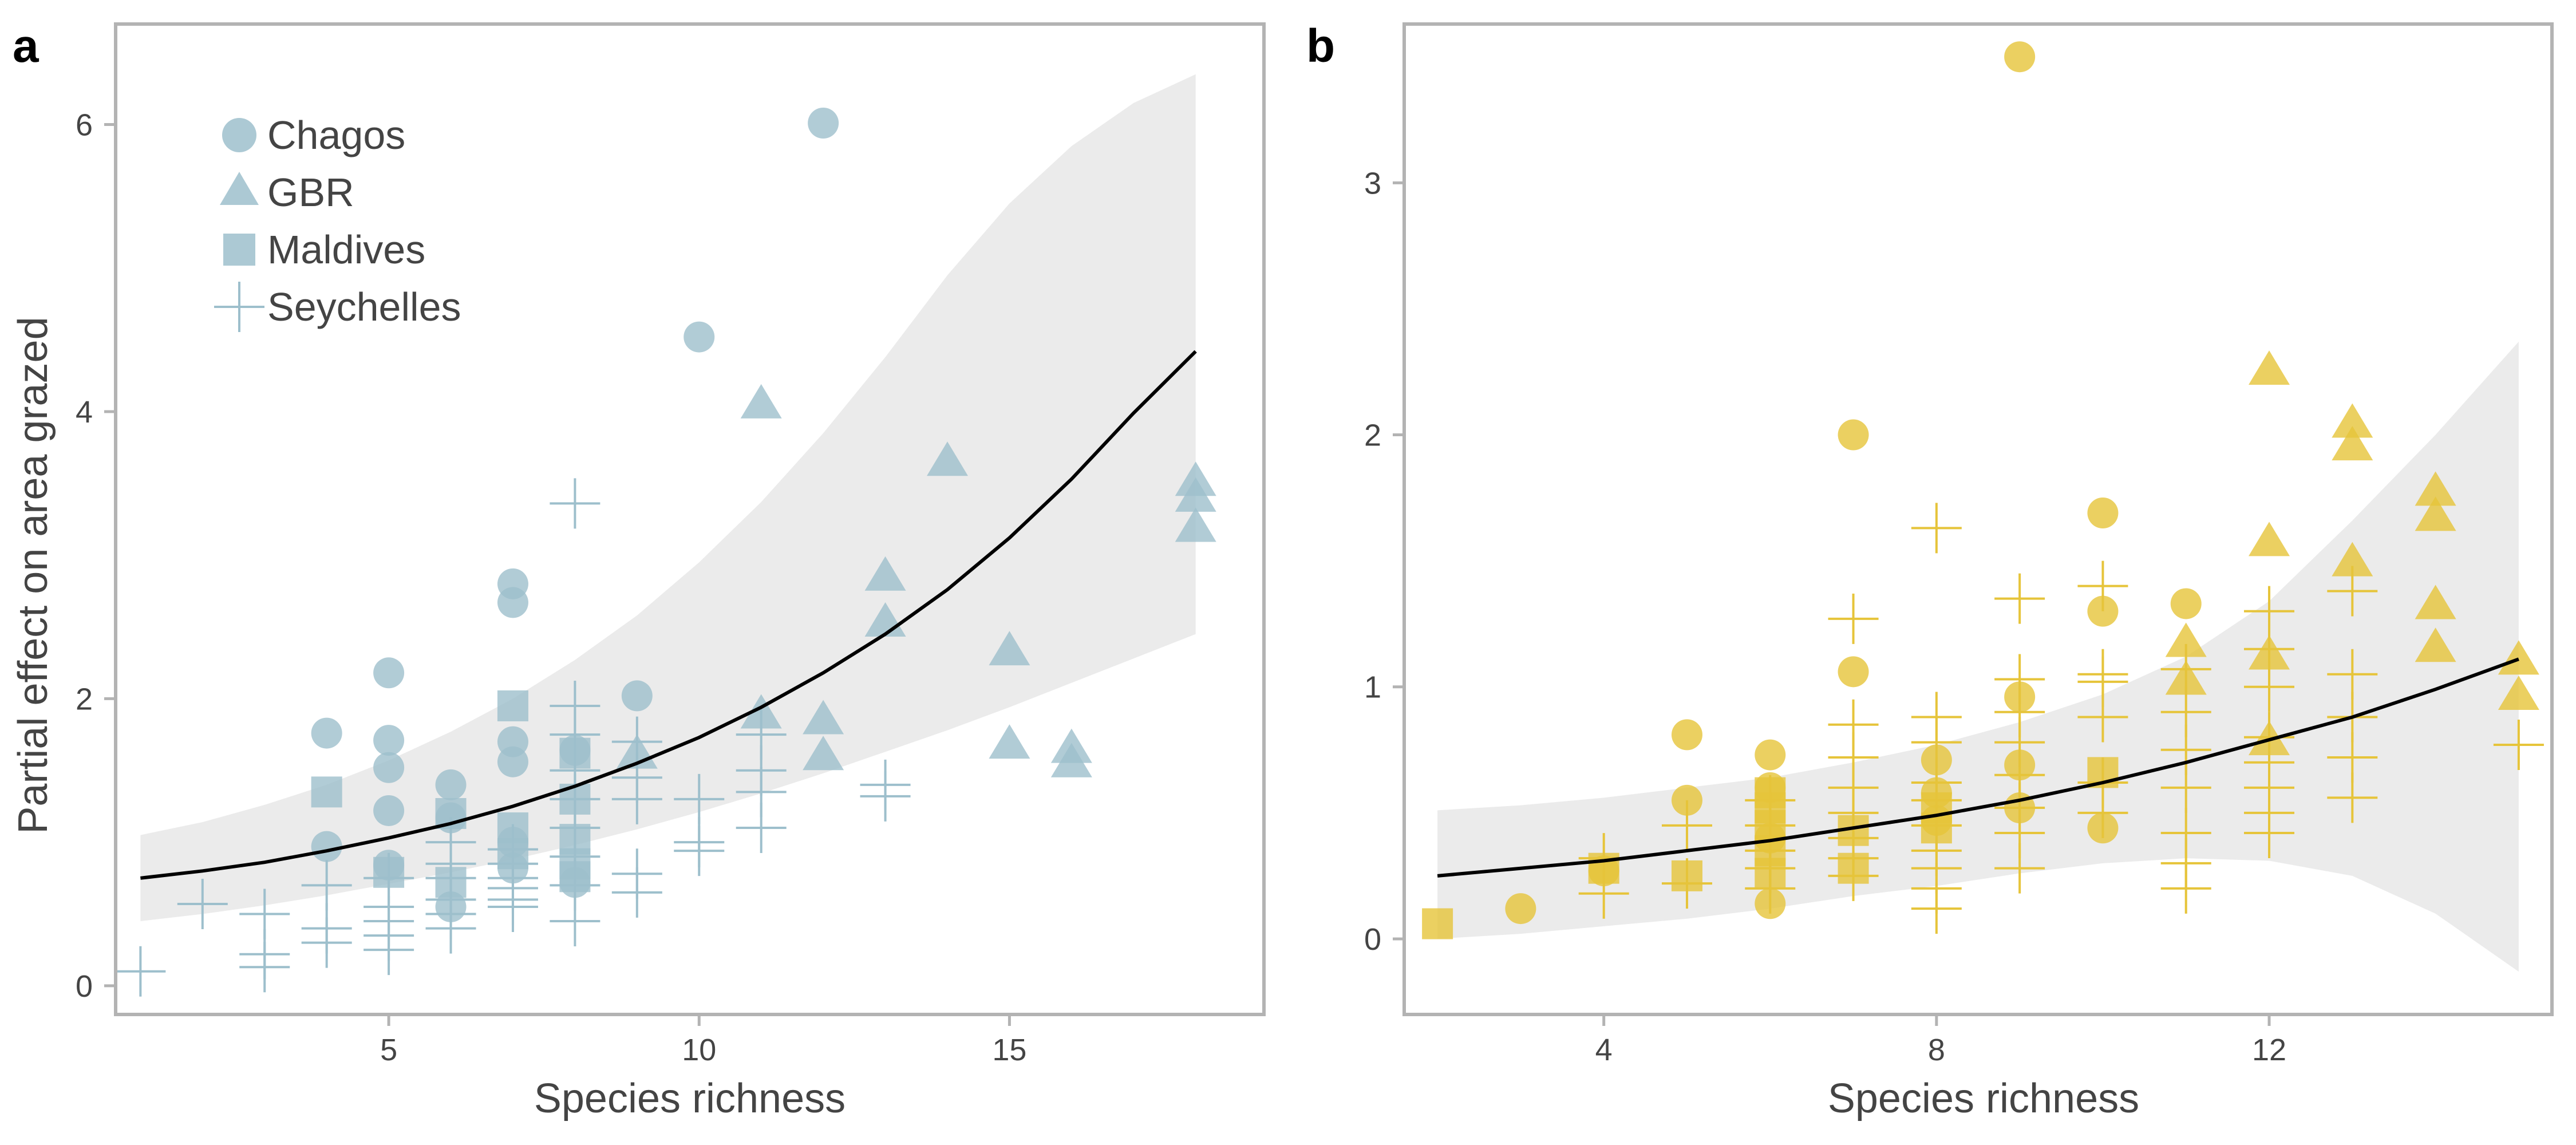 This screenshot has height=1145, width=2576. I want to click on legend-label-seychelles: Seychelles, so click(364, 307).